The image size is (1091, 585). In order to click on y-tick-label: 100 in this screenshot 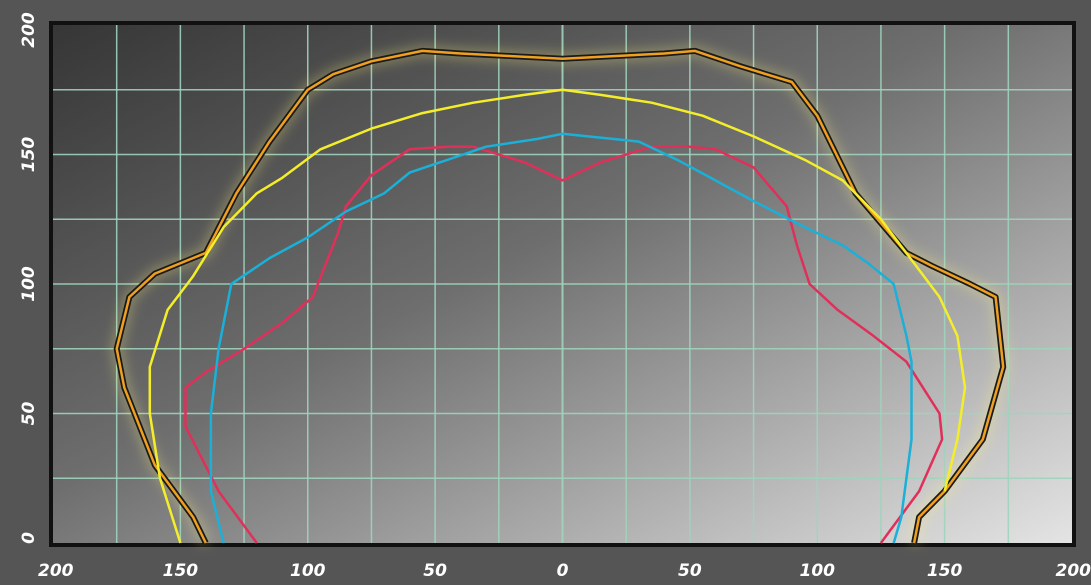, I will do `click(29, 284)`.